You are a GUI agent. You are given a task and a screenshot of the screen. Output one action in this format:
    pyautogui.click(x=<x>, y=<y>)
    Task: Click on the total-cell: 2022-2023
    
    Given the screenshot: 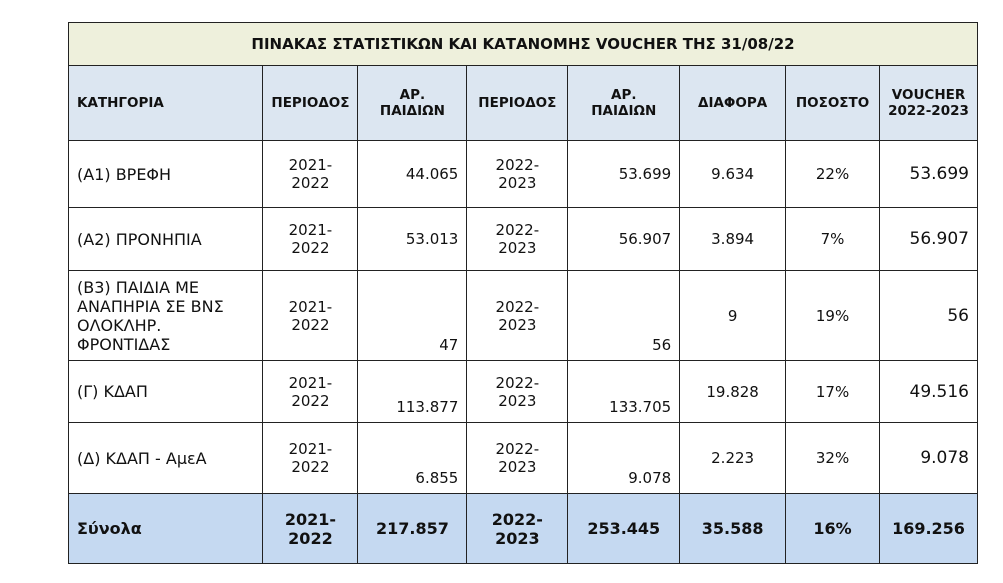 What is the action you would take?
    pyautogui.click(x=517, y=528)
    